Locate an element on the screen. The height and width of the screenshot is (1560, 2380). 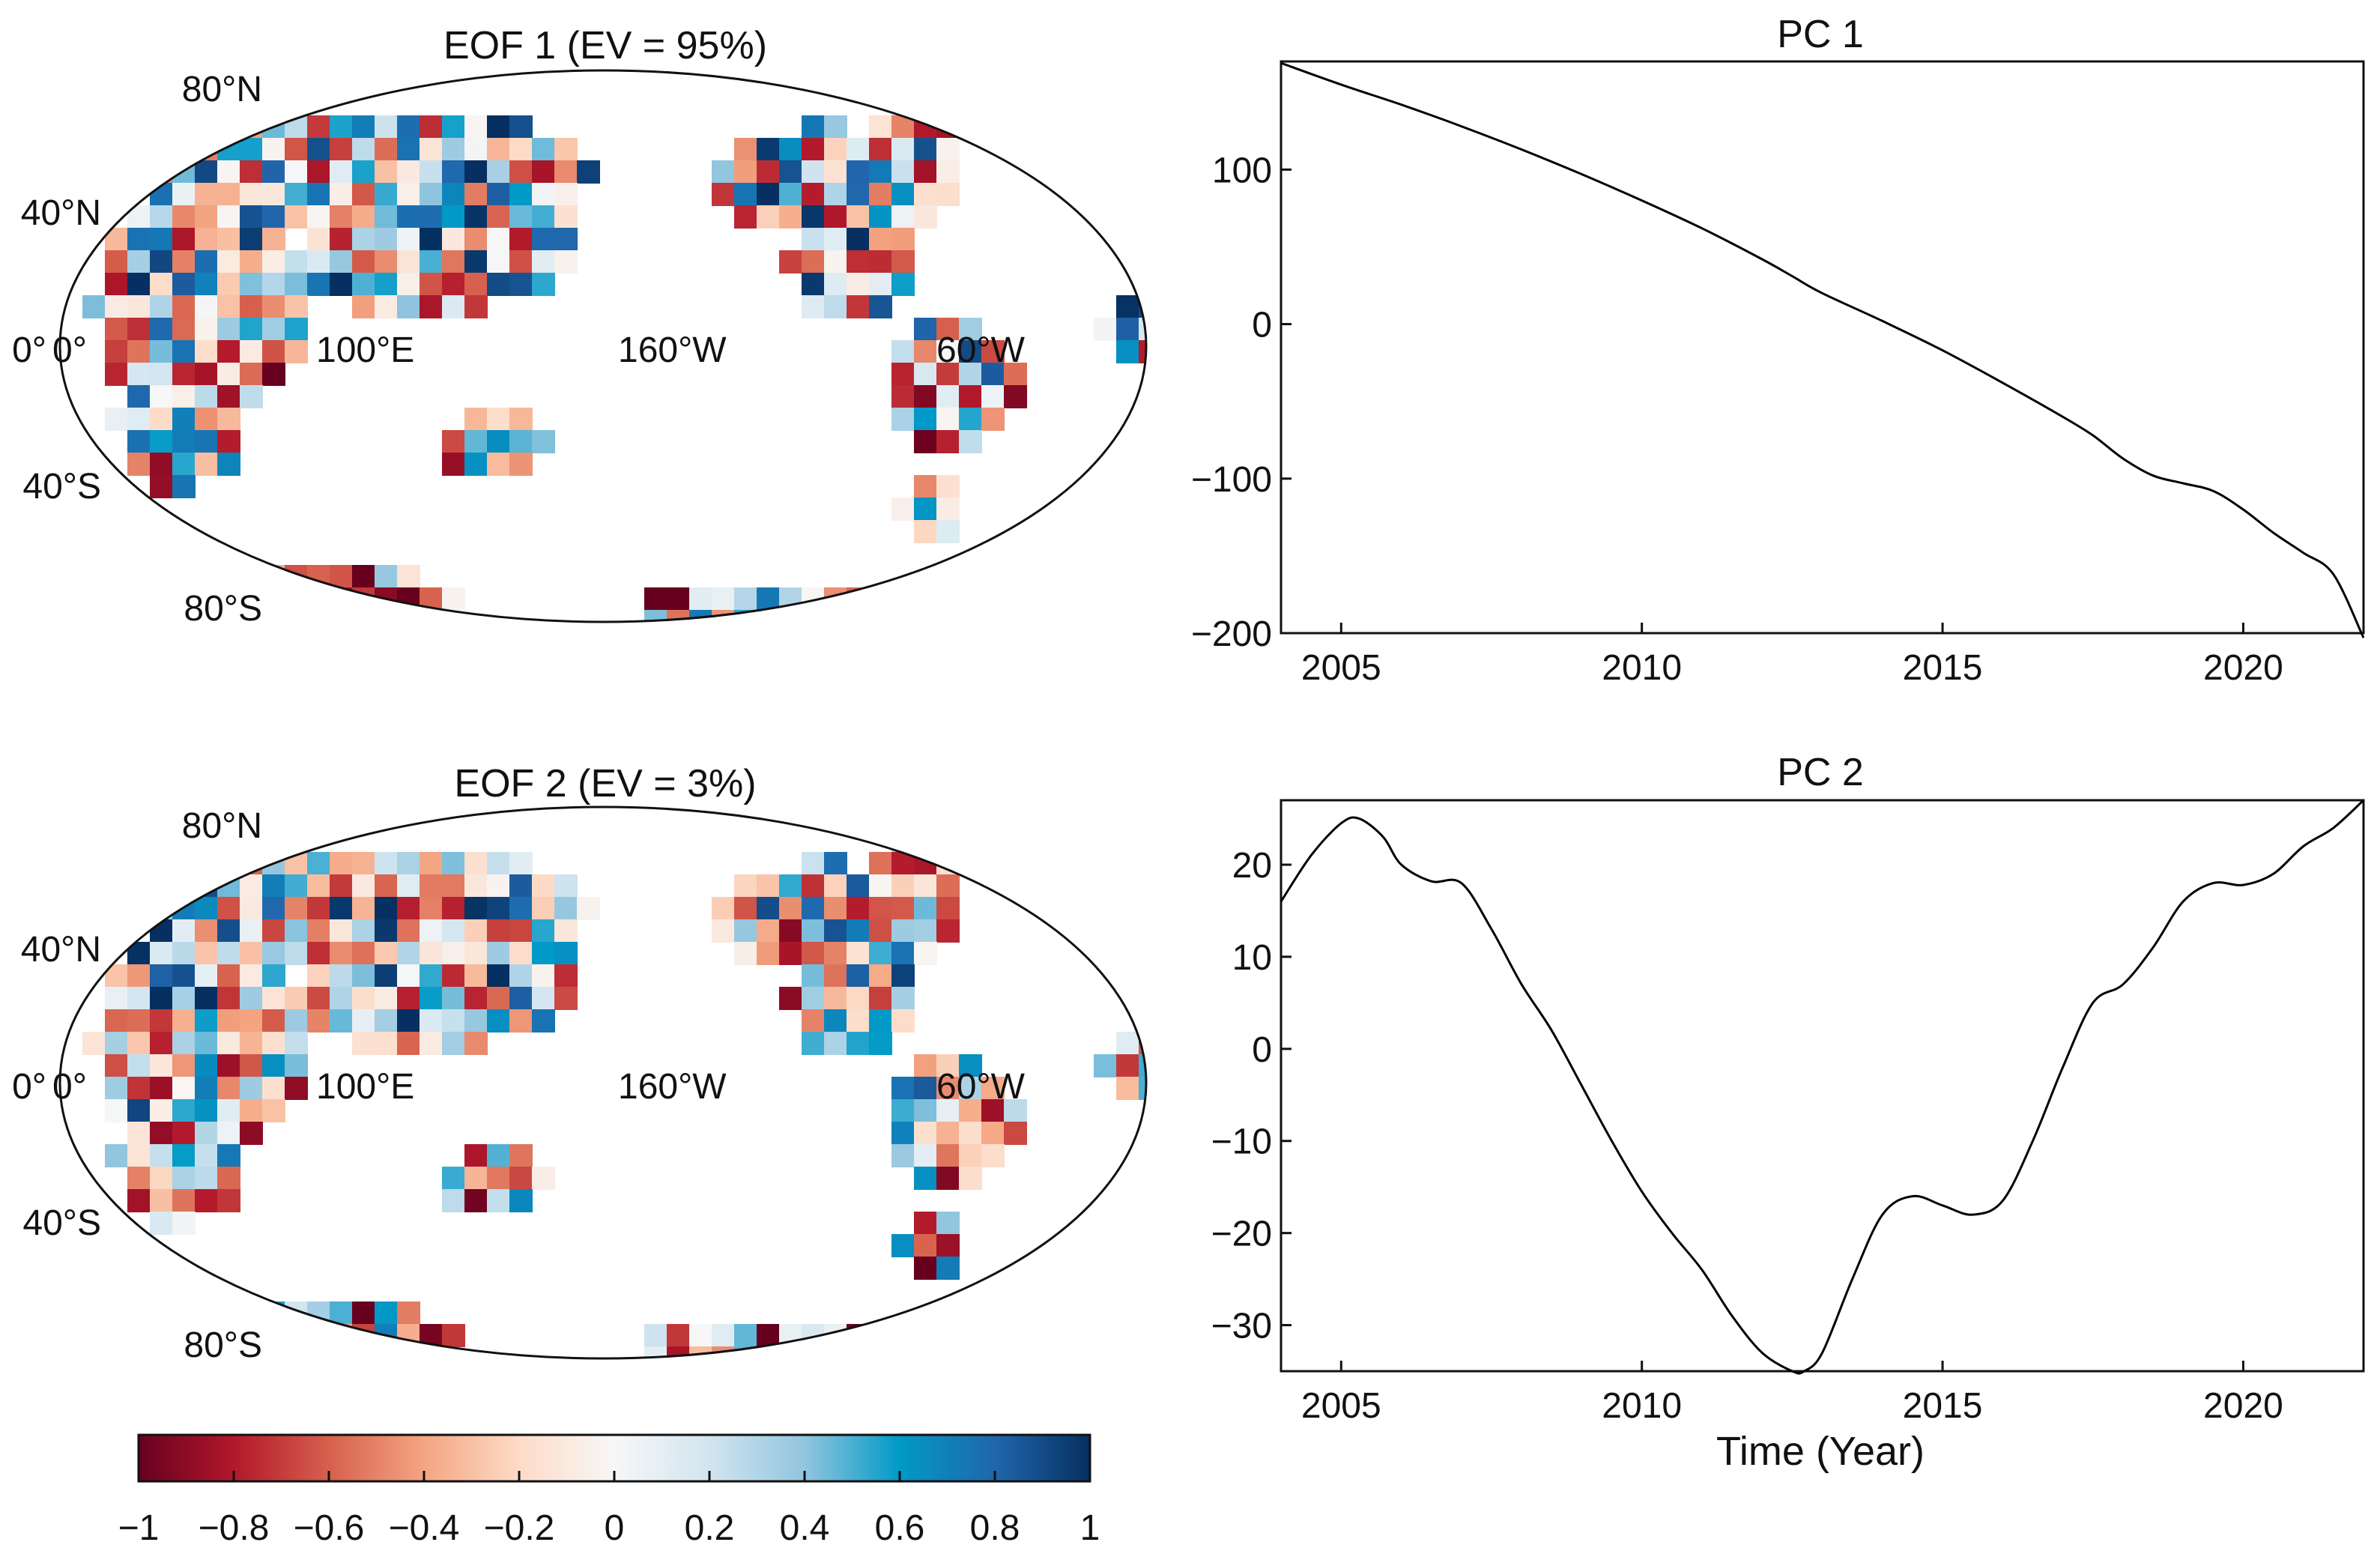
pc2-ytick-label: −20 is located at coordinates (1241, 1234).